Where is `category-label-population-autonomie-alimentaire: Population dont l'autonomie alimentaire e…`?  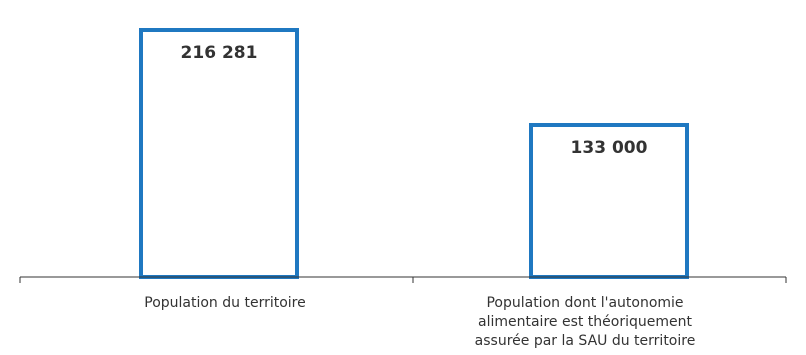
category-label-population-autonomie-alimentaire: Population dont l'autonomie alimentaire e… is located at coordinates (585, 322).